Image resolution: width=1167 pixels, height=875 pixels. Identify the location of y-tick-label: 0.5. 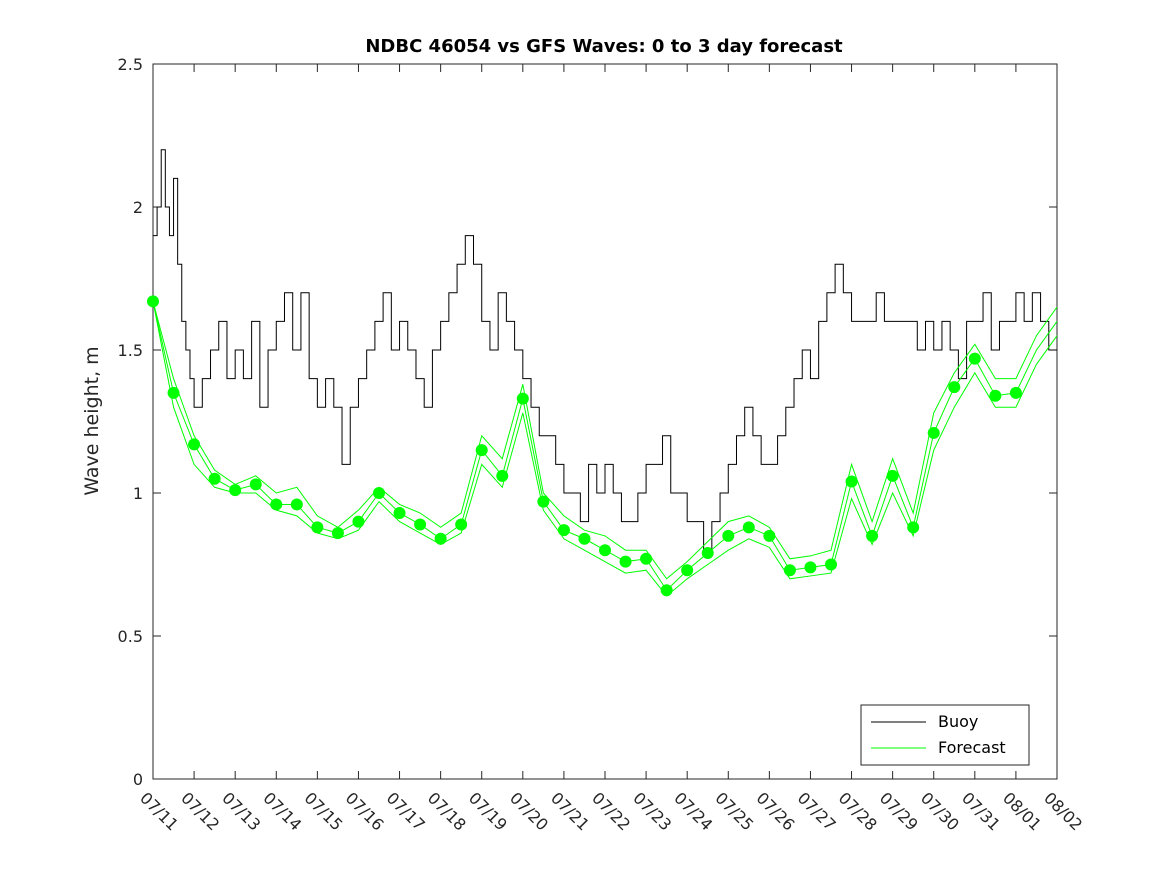
(130, 636).